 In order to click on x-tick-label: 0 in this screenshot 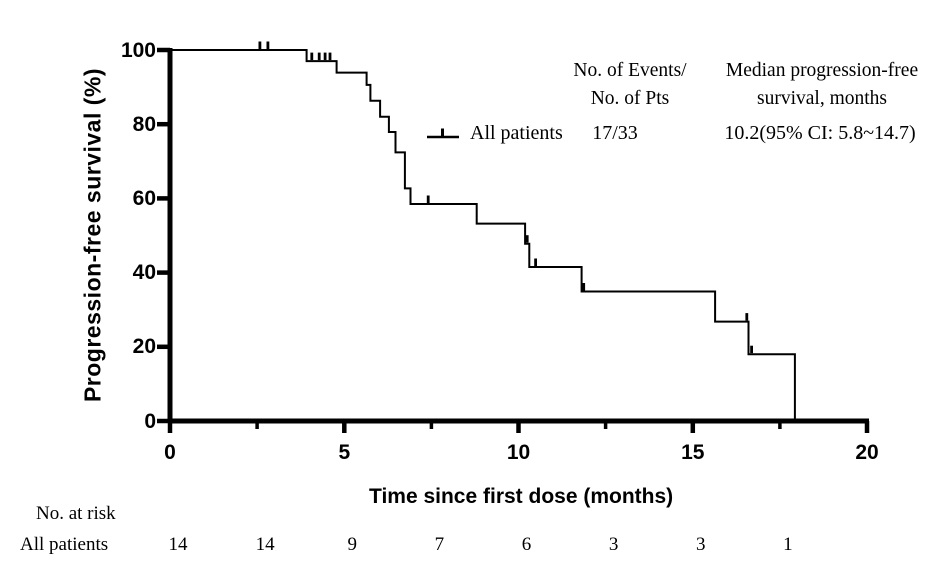, I will do `click(170, 452)`.